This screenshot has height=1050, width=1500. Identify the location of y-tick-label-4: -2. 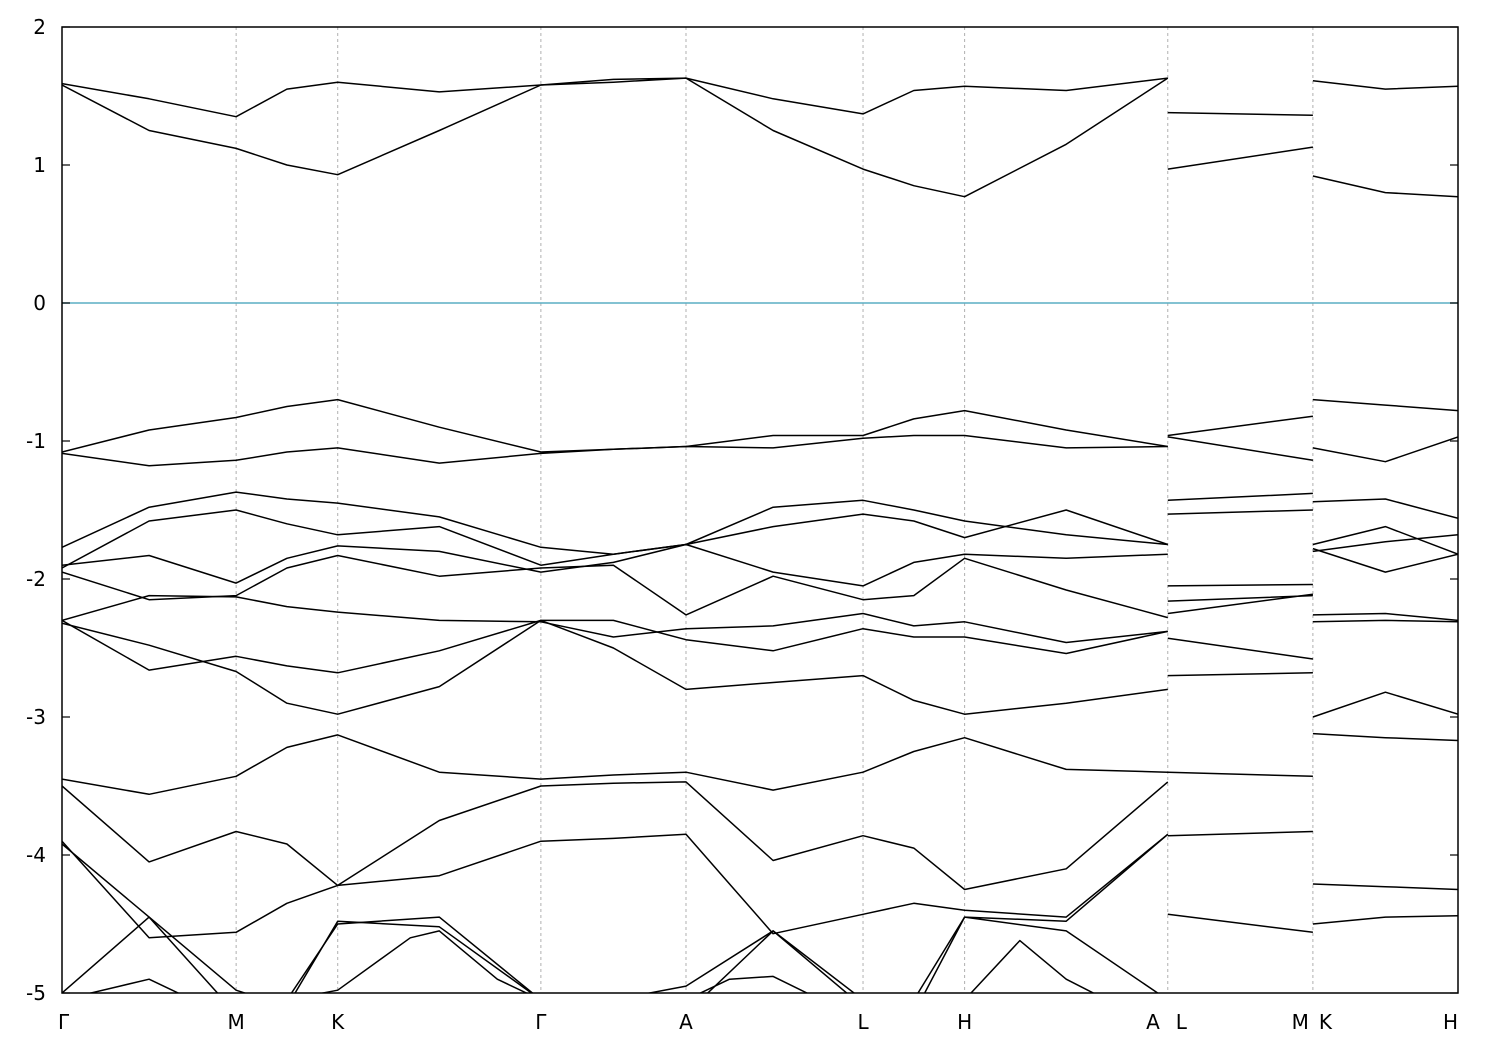
(36, 579).